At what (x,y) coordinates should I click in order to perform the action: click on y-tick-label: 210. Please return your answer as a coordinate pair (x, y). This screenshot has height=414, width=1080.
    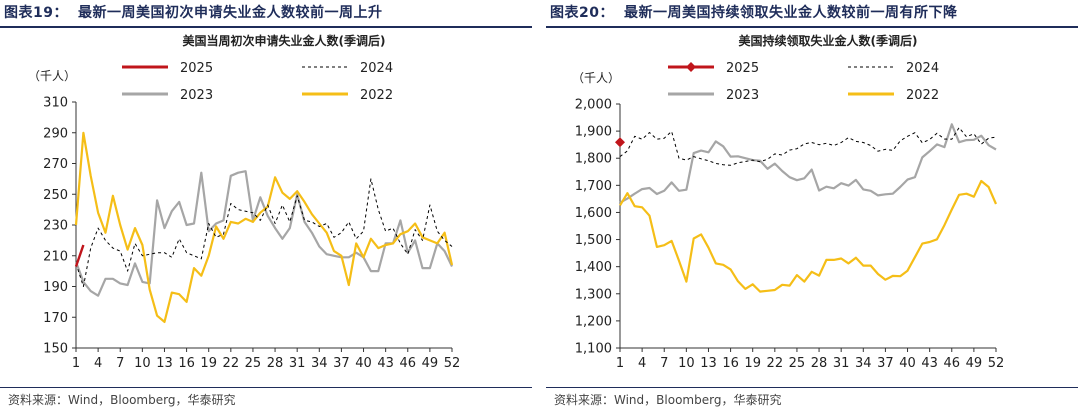
    Looking at the image, I should click on (55, 256).